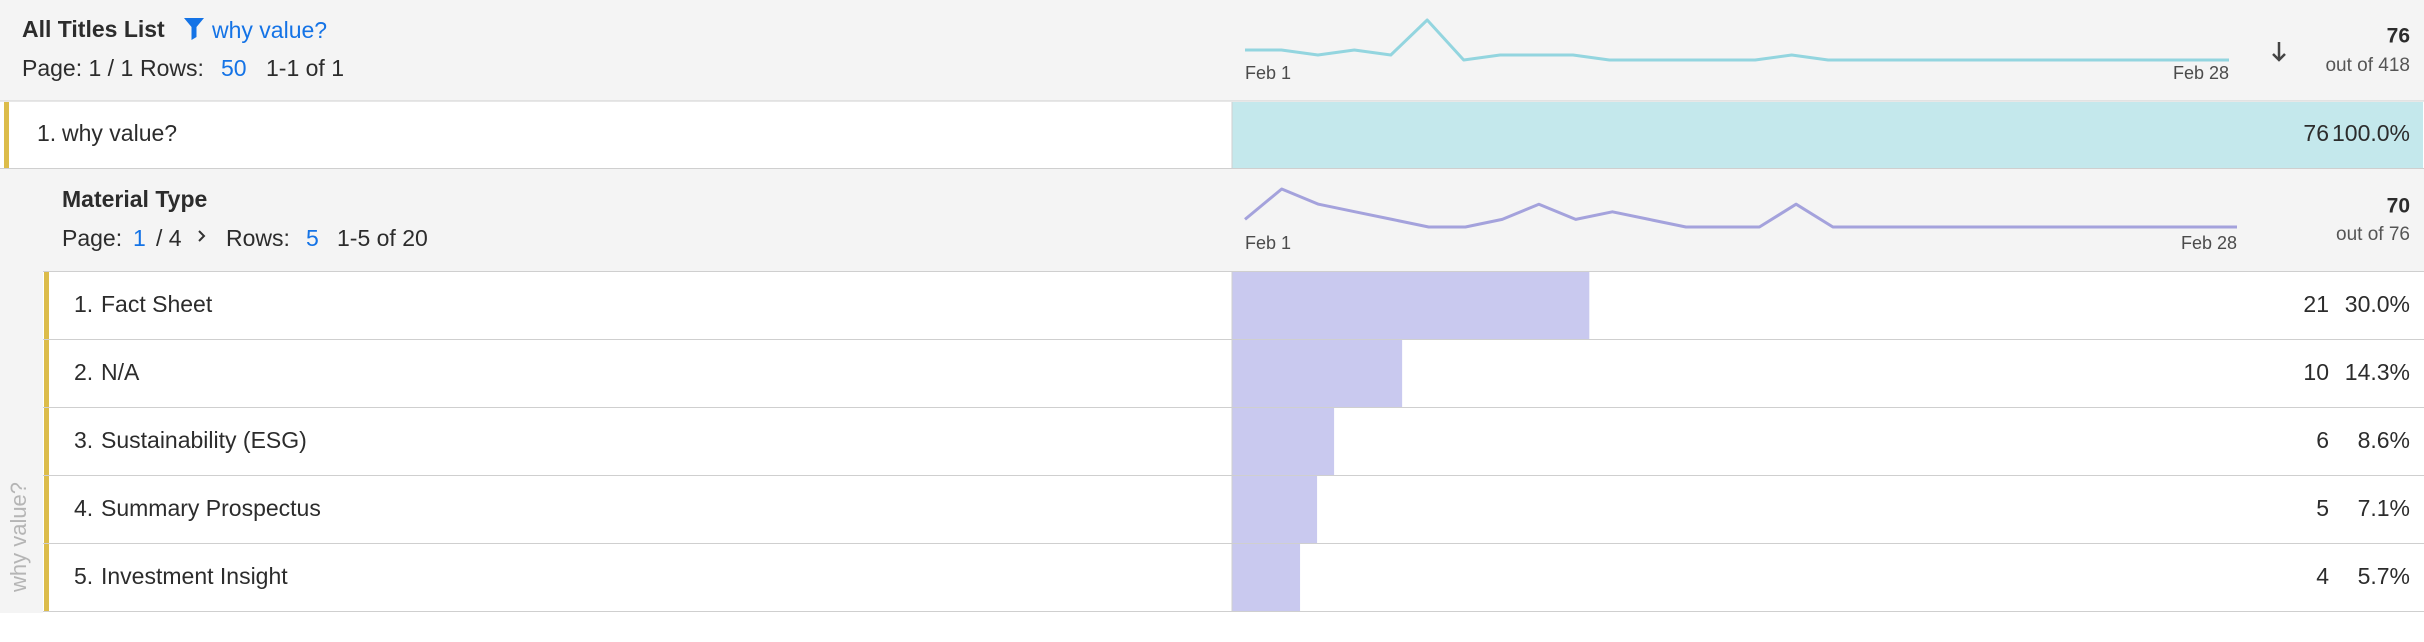  Describe the element at coordinates (312, 238) in the screenshot. I see `rows-select: 5` at that location.